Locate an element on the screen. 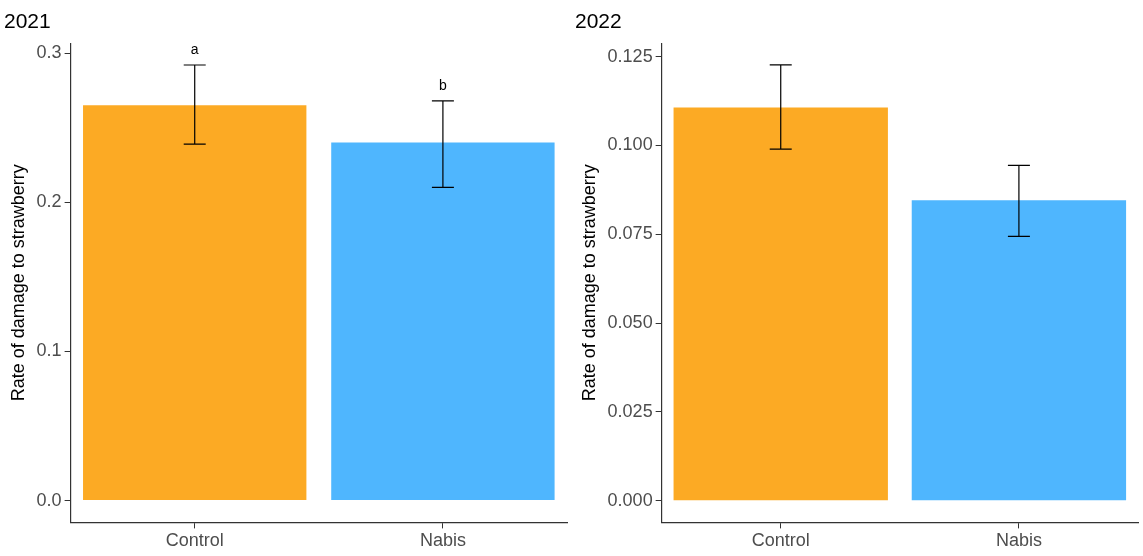 Image resolution: width=1143 pixels, height=556 pixels. y-tick-label: 0.075 is located at coordinates (630, 233).